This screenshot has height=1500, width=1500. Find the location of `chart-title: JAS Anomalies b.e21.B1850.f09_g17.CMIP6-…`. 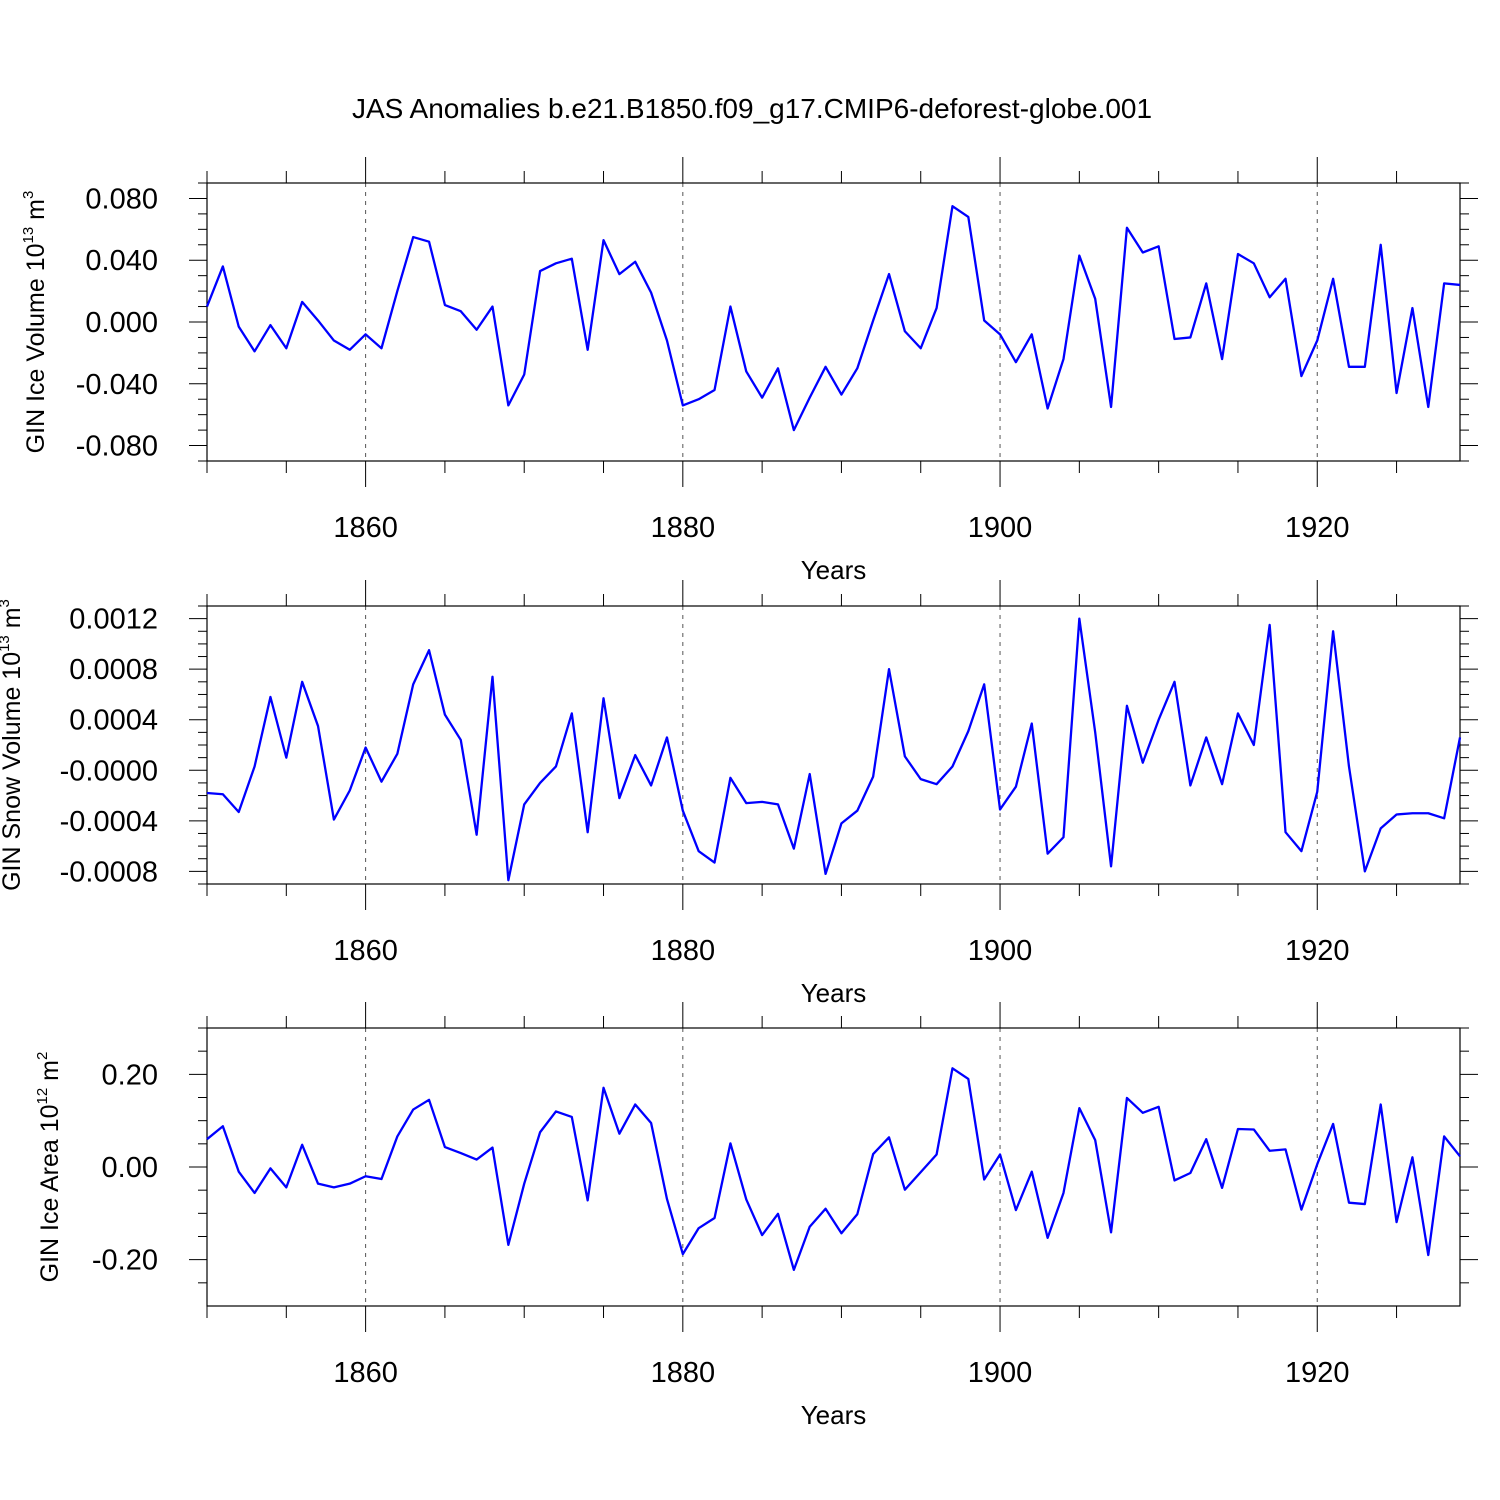

chart-title: JAS Anomalies b.e21.B1850.f09_g17.CMIP6-… is located at coordinates (752, 108).